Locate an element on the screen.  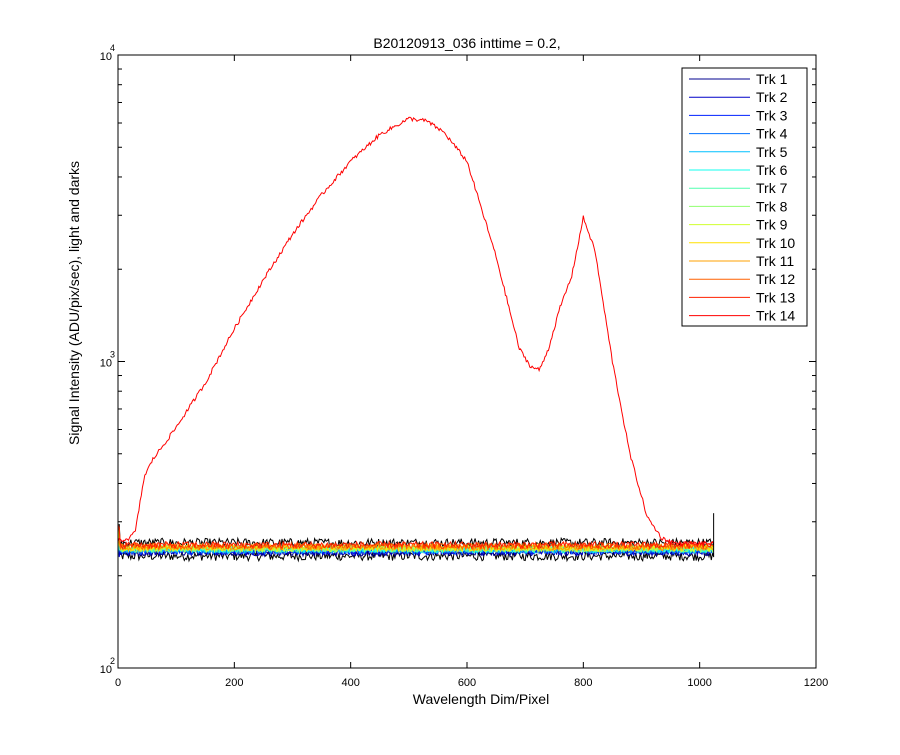
legend-box is located at coordinates (744, 197).